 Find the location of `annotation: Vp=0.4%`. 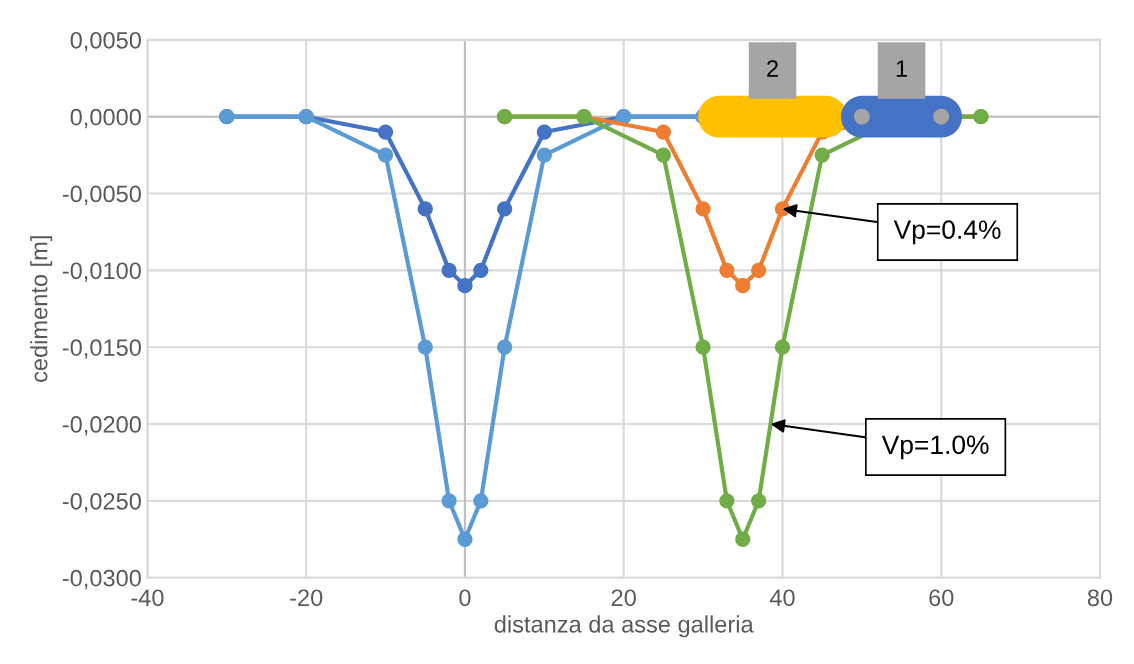

annotation: Vp=0.4% is located at coordinates (947, 232).